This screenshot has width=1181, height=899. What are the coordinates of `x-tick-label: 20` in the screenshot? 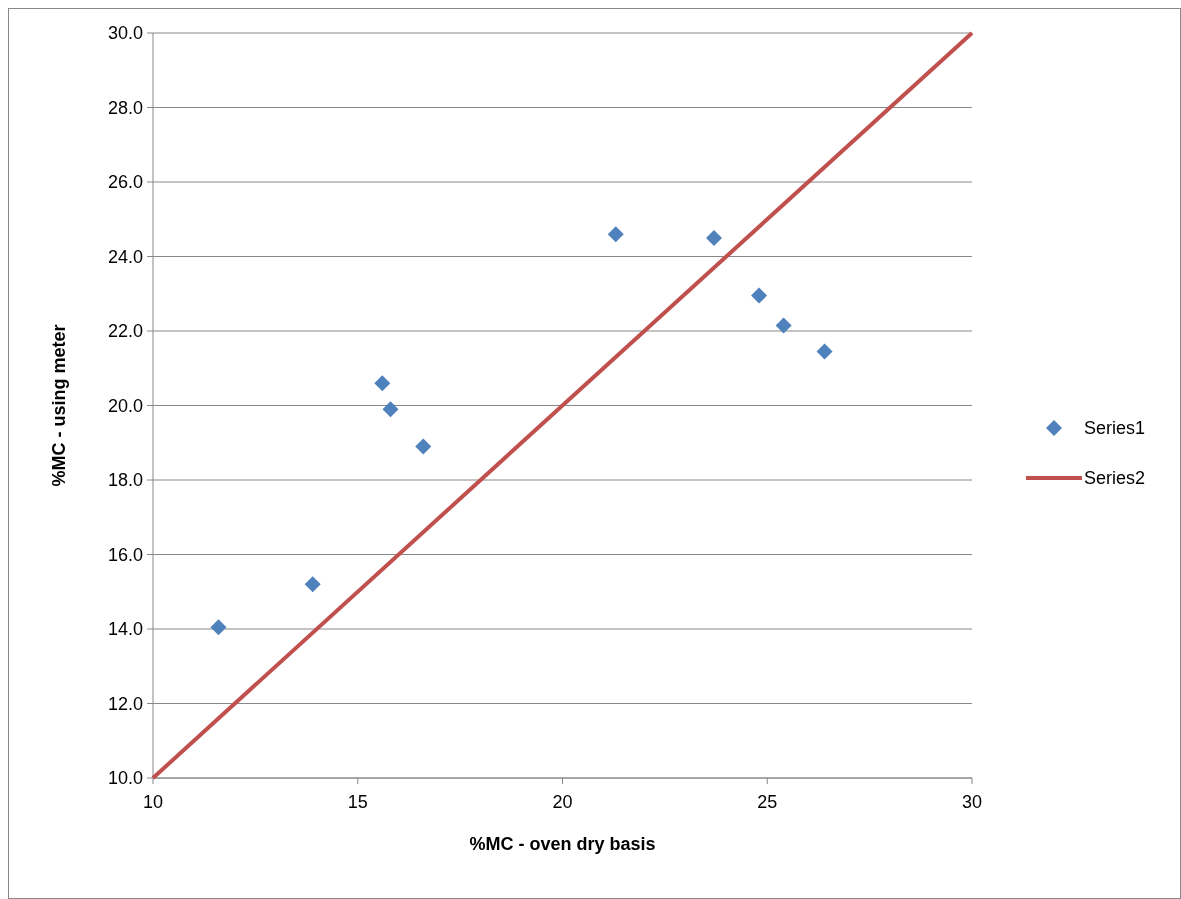 It's located at (562, 802).